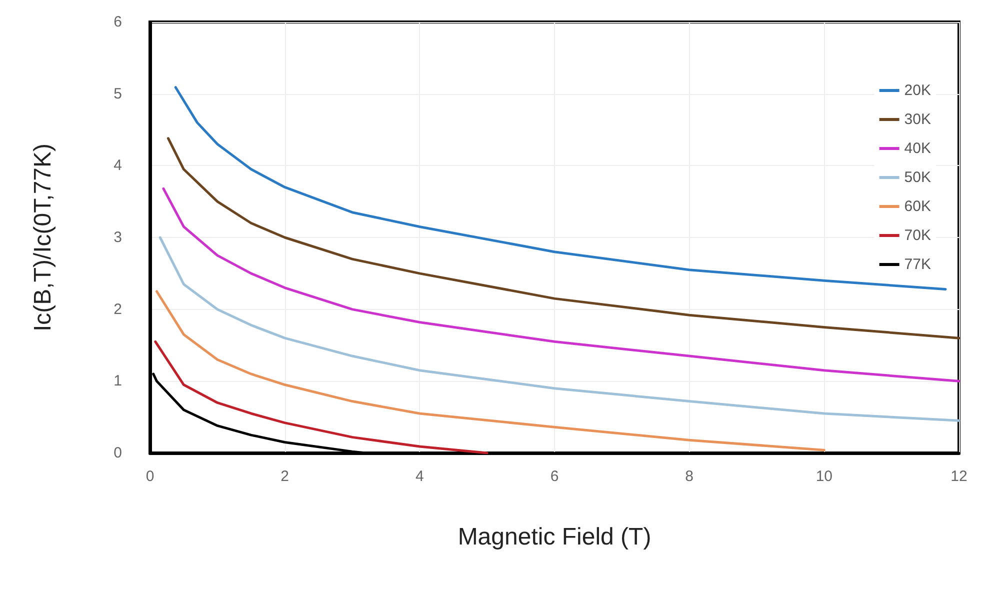  Describe the element at coordinates (689, 476) in the screenshot. I see `x-tick-label: 8` at that location.